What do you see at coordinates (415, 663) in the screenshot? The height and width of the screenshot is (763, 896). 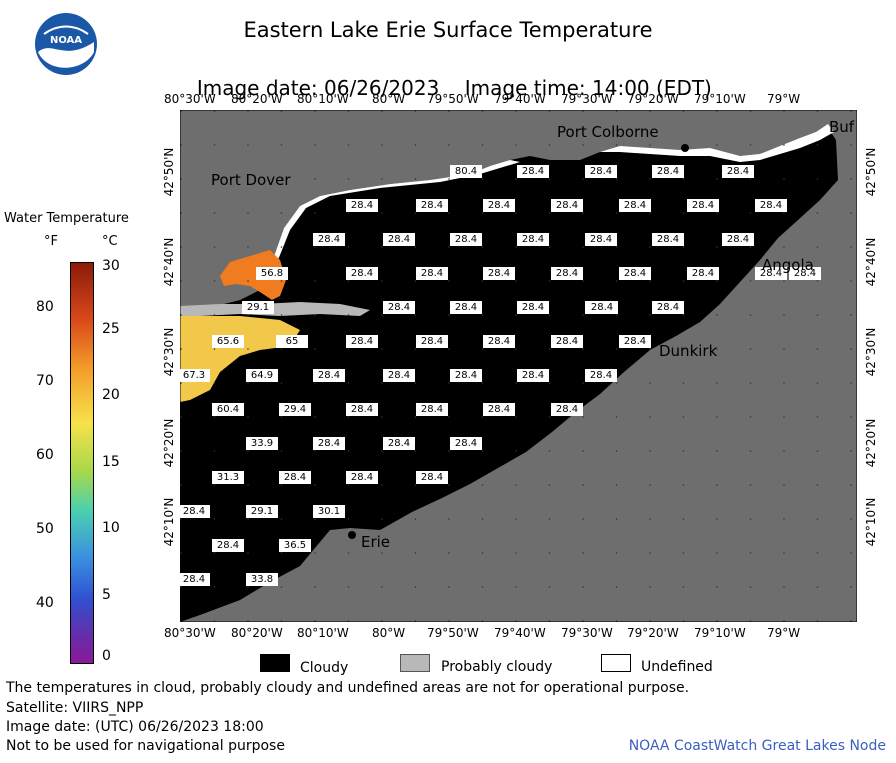 I see `legend-probably-cloudy-swatch` at bounding box center [415, 663].